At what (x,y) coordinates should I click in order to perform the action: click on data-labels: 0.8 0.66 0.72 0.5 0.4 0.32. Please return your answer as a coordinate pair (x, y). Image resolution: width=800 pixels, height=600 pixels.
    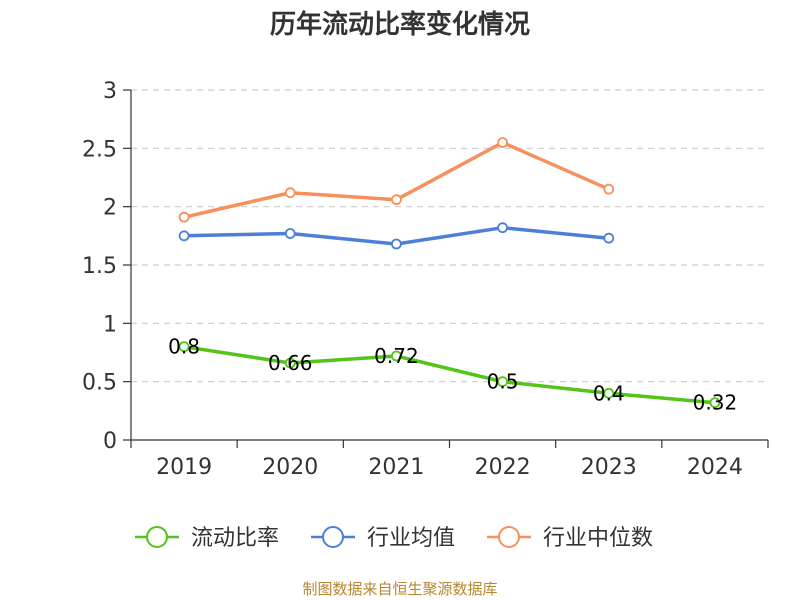
    Looking at the image, I should click on (452, 375).